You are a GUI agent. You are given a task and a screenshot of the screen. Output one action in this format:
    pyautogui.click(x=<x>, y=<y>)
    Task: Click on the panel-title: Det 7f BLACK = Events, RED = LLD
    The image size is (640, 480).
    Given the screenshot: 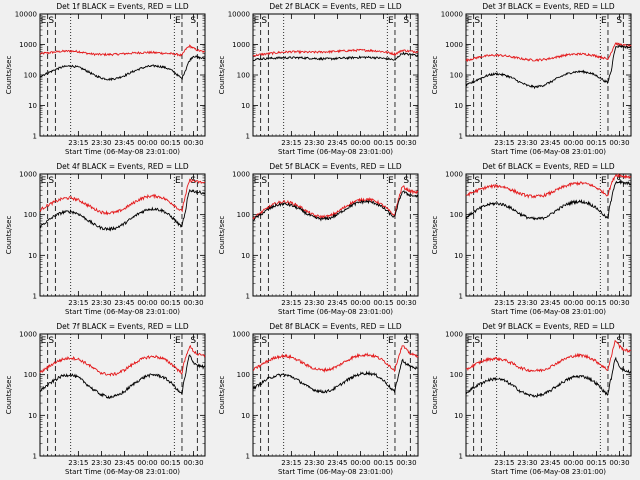 What is the action you would take?
    pyautogui.click(x=122, y=326)
    